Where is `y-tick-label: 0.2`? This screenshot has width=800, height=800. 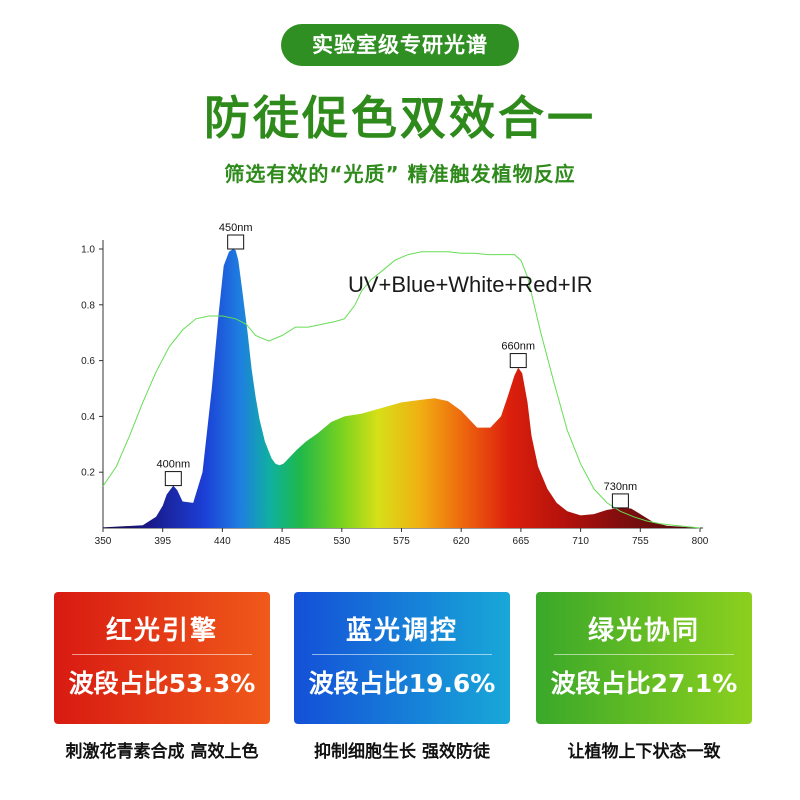
y-tick-label: 0.2 is located at coordinates (88, 473).